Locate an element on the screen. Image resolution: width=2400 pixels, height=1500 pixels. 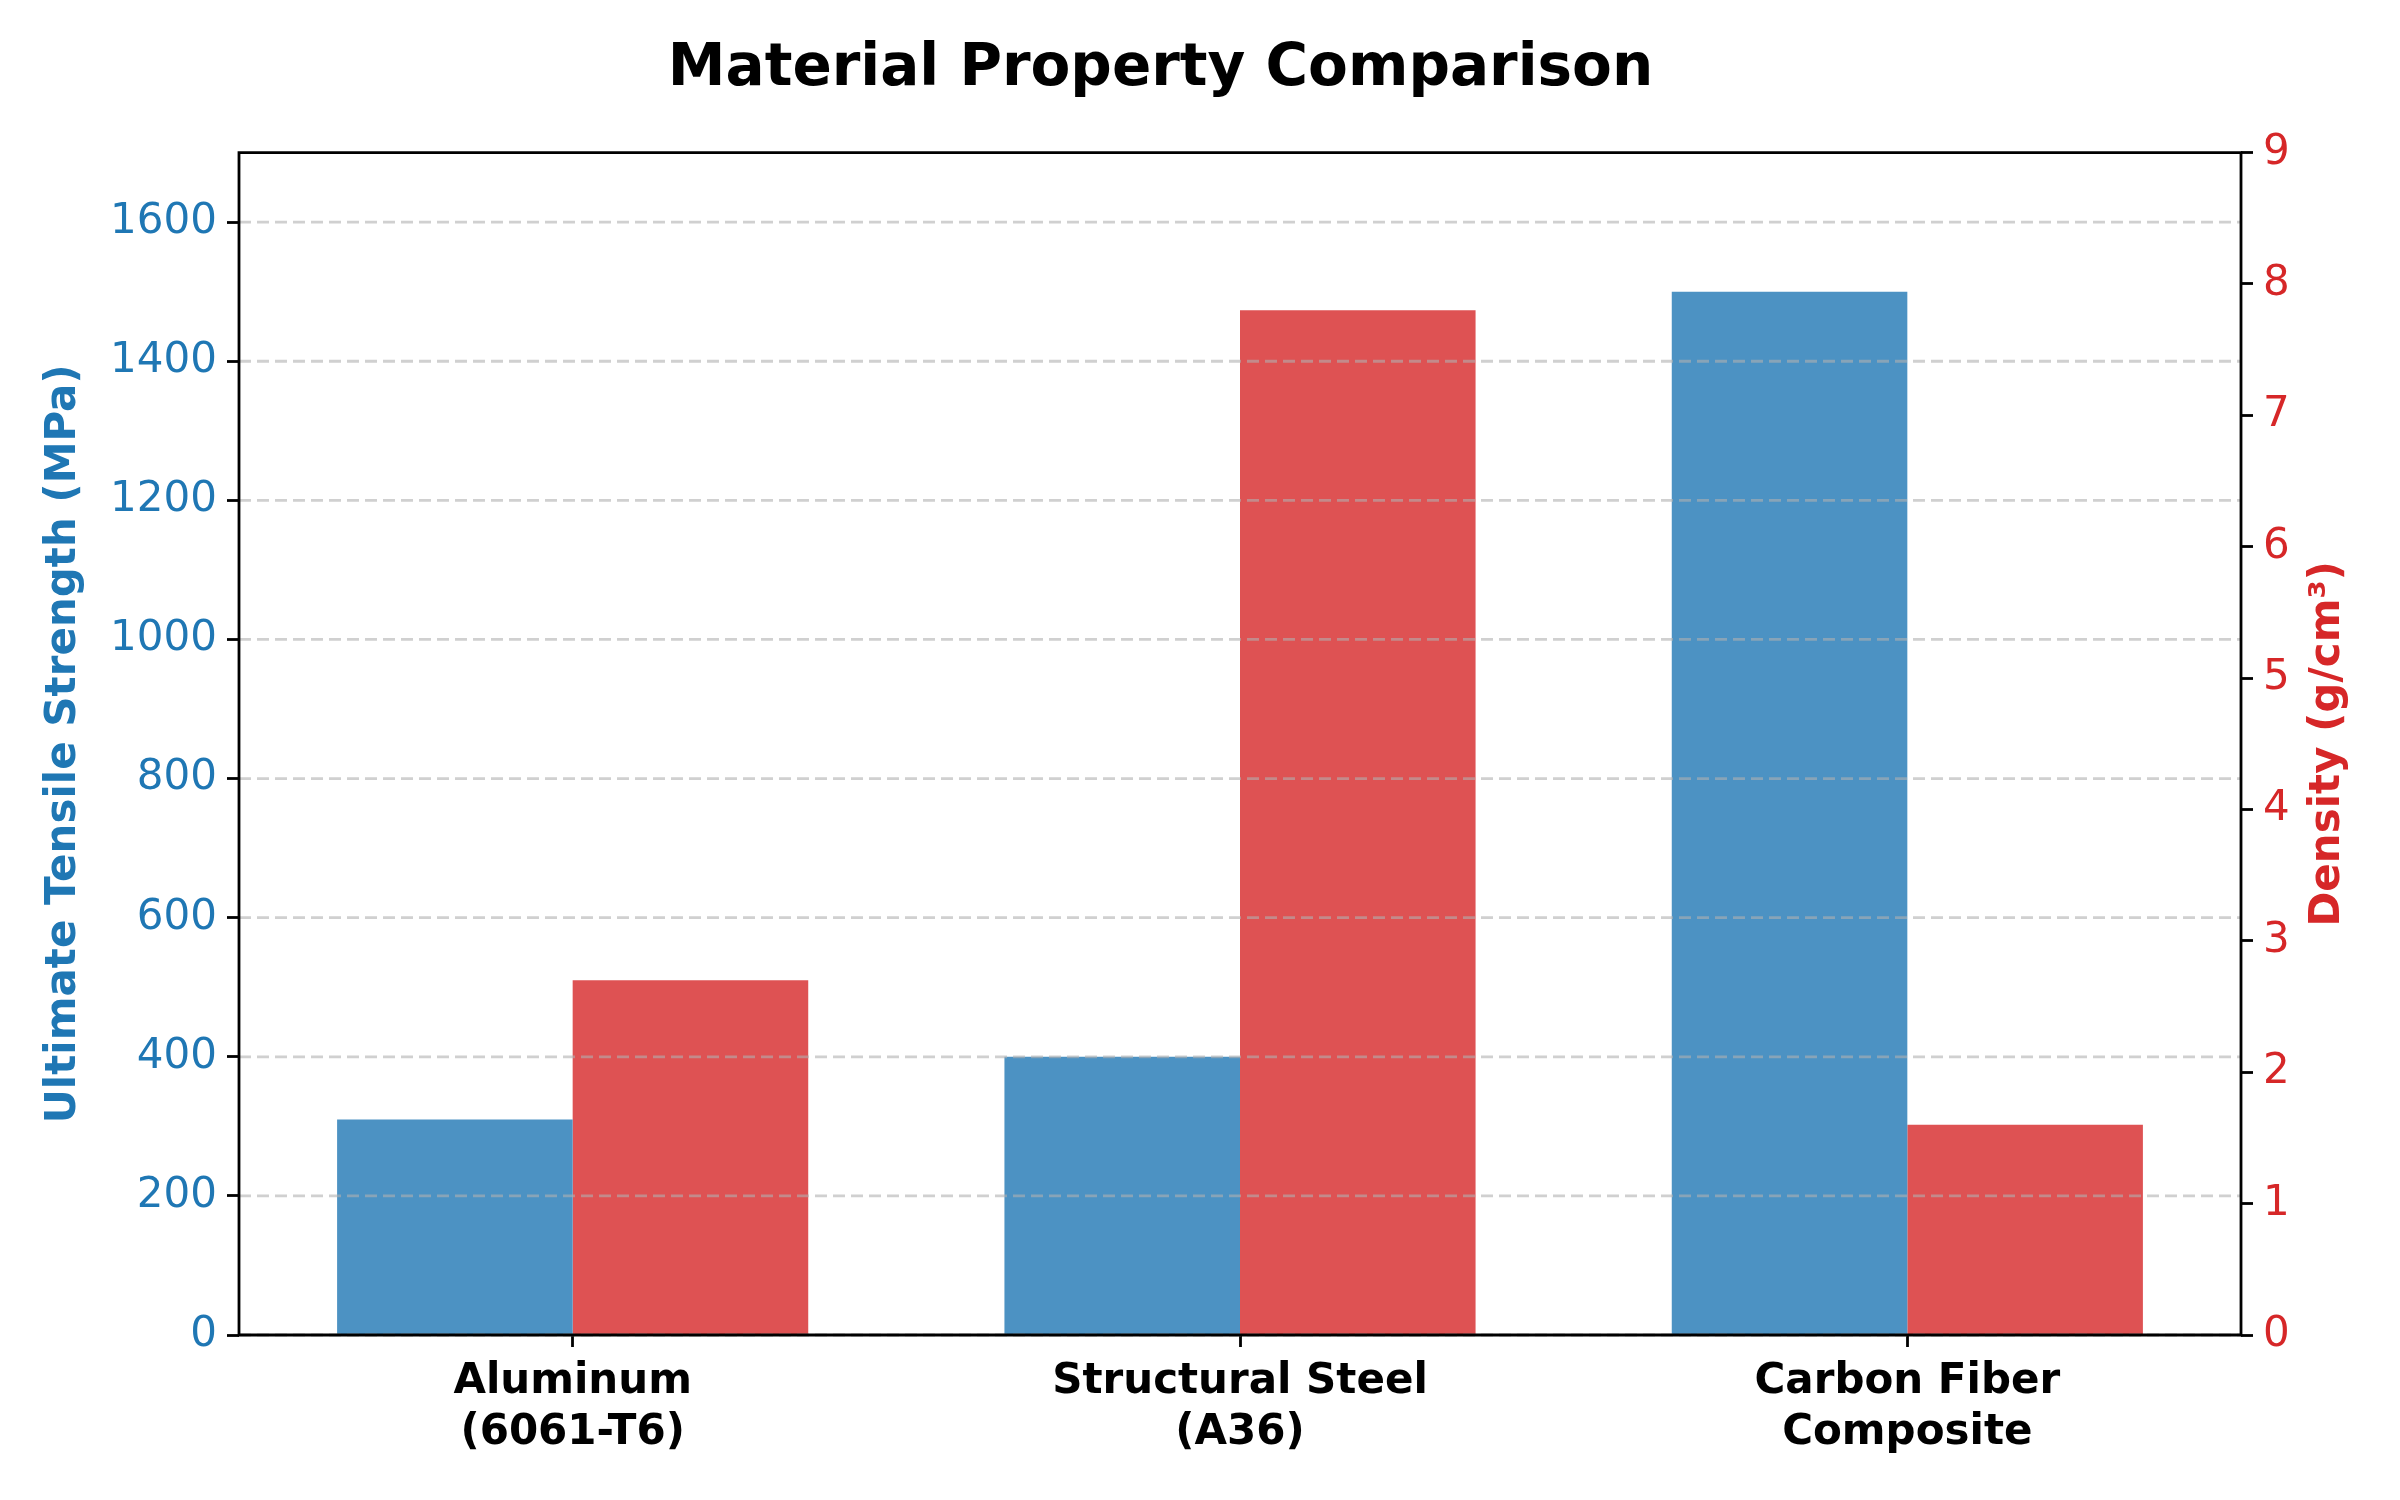
y2-tick-label: 9 is located at coordinates (2276, 149).